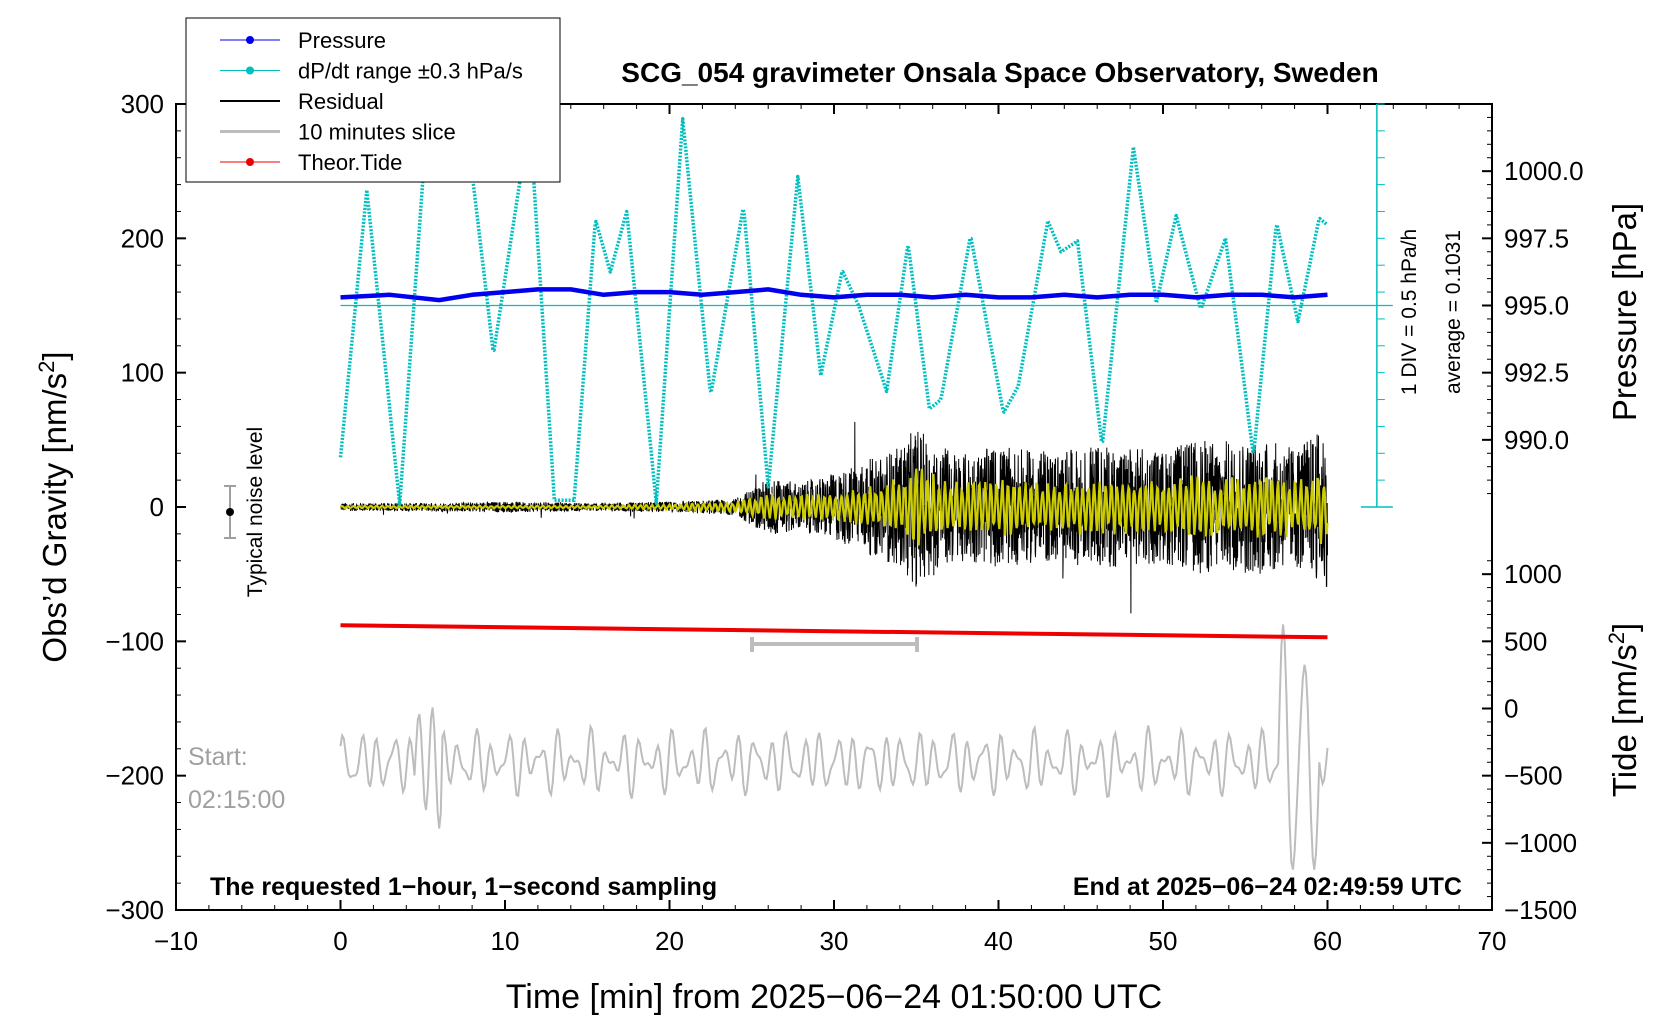 The width and height of the screenshot is (1676, 1020). Describe the element at coordinates (134, 776) in the screenshot. I see `y-tick-label: −200` at that location.